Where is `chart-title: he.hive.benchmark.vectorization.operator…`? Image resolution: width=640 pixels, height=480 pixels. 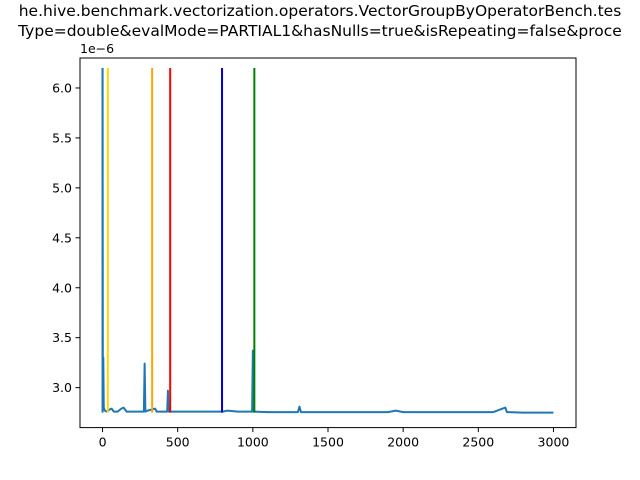 chart-title: he.hive.benchmark.vectorization.operator… is located at coordinates (319, 21).